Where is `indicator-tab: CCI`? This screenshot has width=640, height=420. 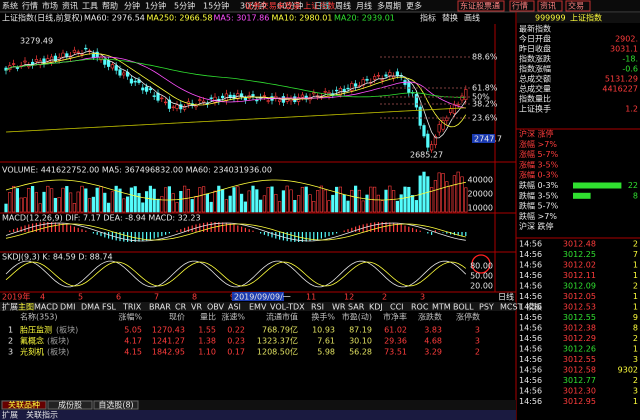
indicator-tab: CCI is located at coordinates (397, 307).